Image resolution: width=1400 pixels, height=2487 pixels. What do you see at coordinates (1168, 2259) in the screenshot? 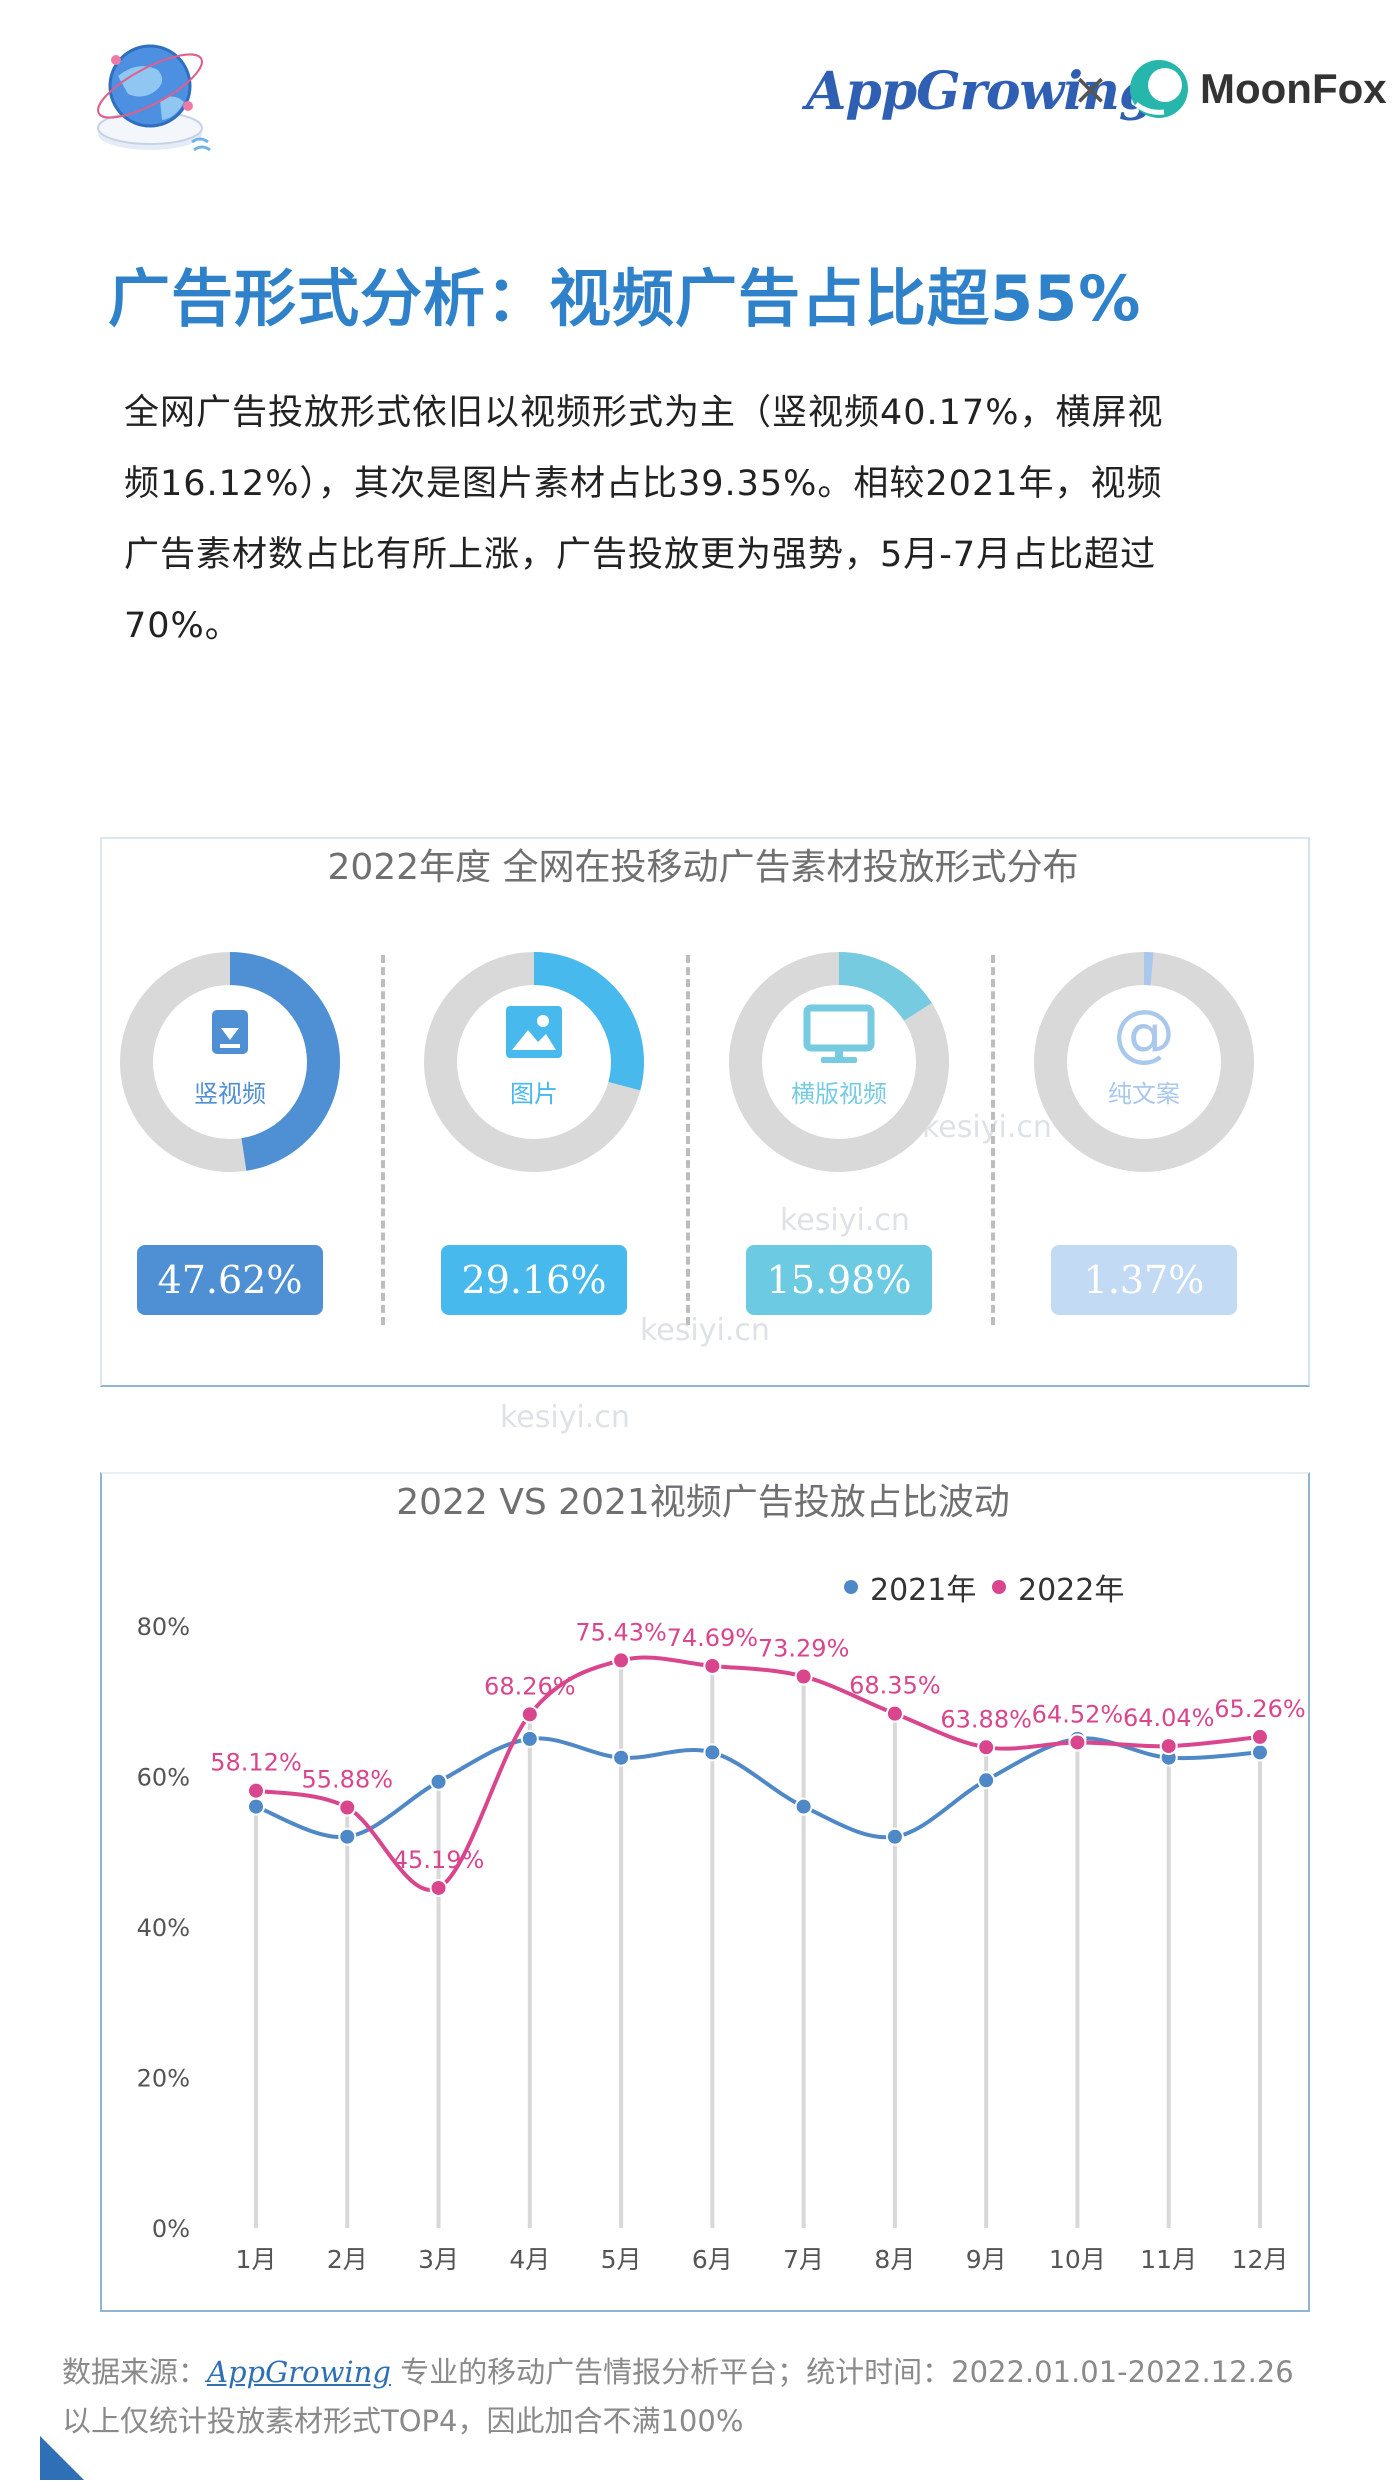
I see `x-tick-label: 11月` at bounding box center [1168, 2259].